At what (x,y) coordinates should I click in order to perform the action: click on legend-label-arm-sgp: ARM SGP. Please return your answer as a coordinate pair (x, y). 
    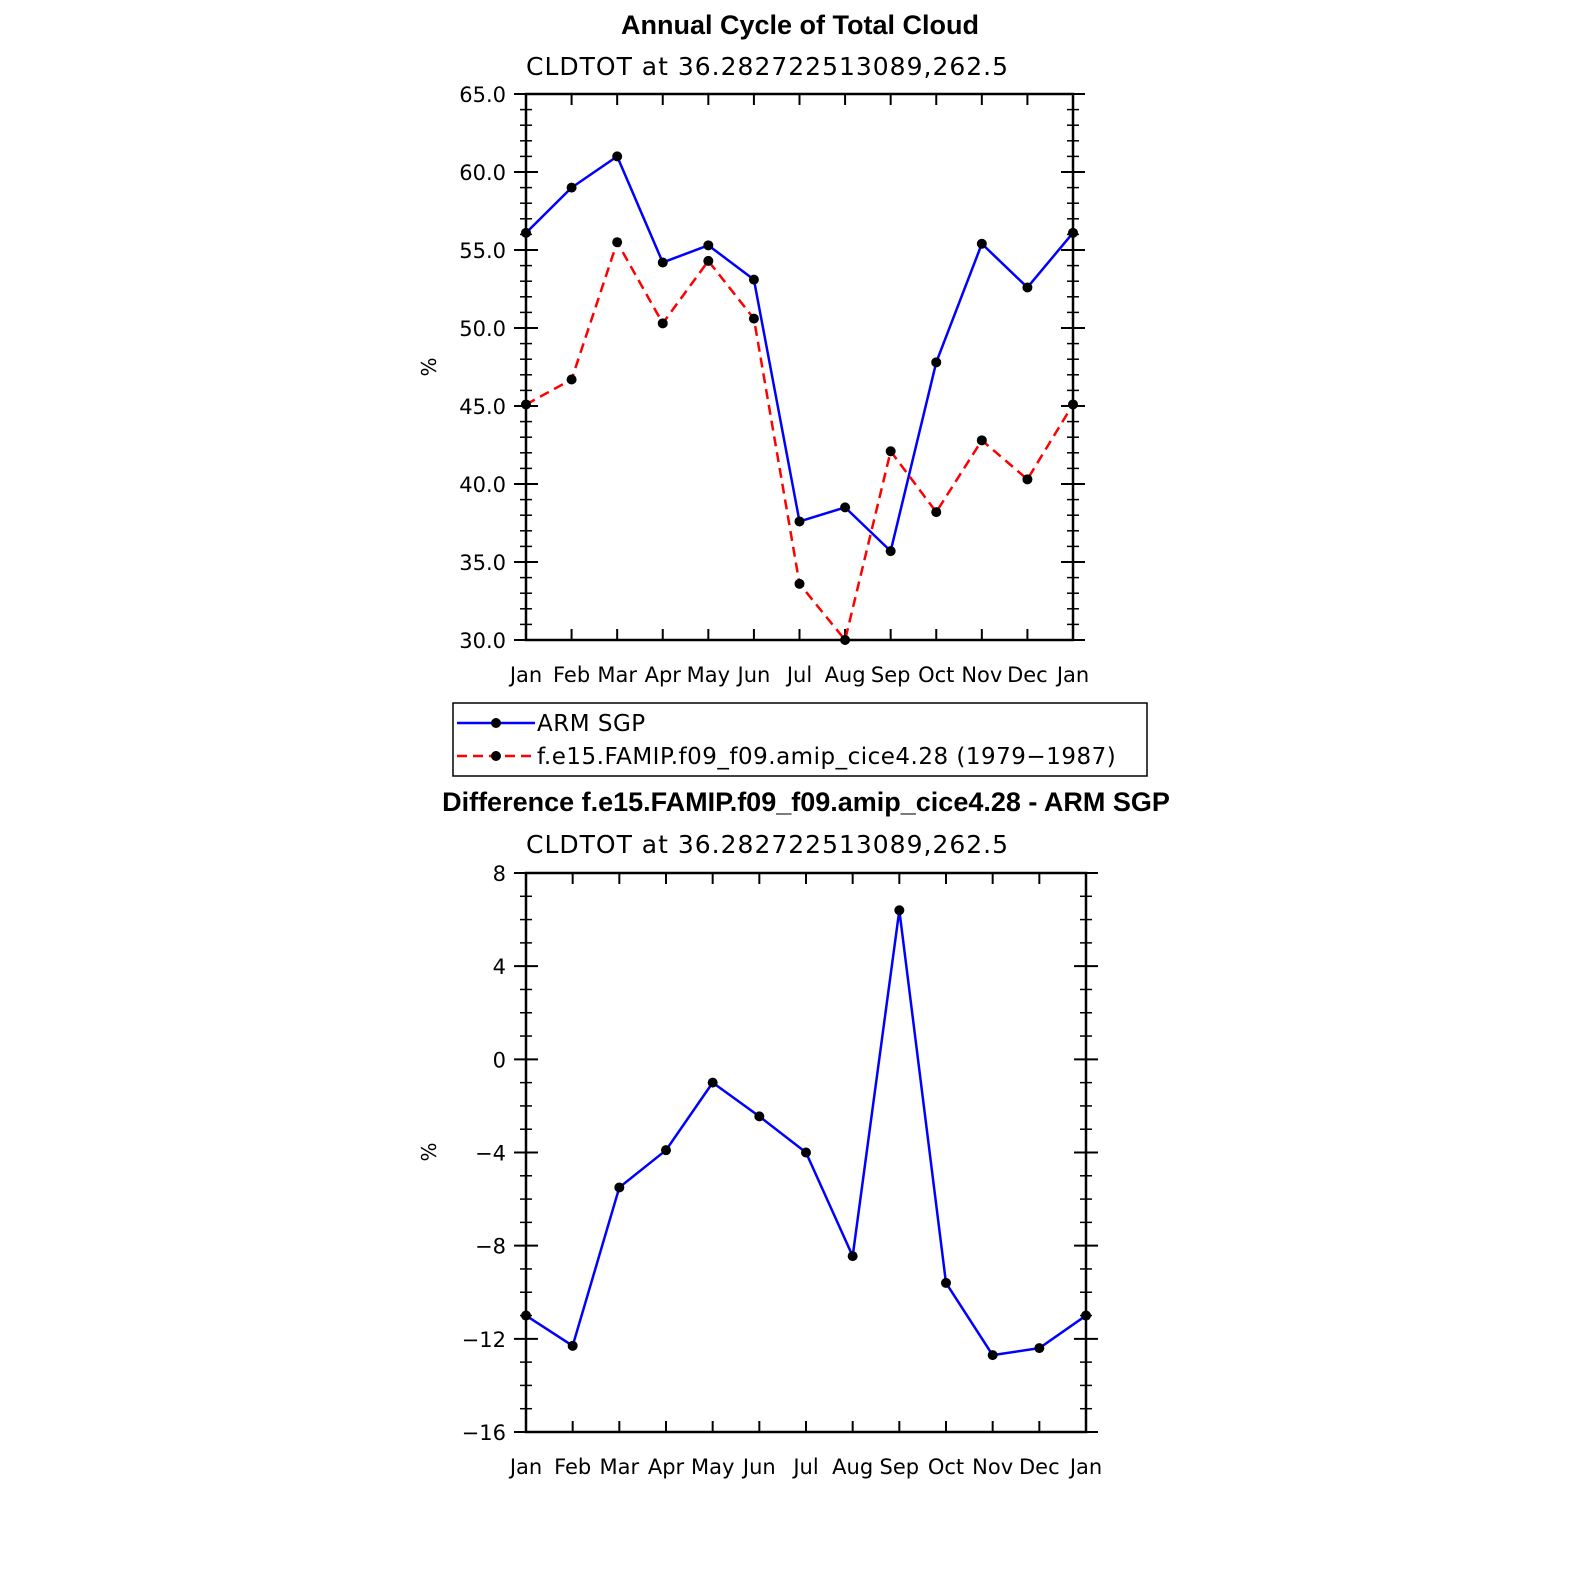
    Looking at the image, I should click on (591, 724).